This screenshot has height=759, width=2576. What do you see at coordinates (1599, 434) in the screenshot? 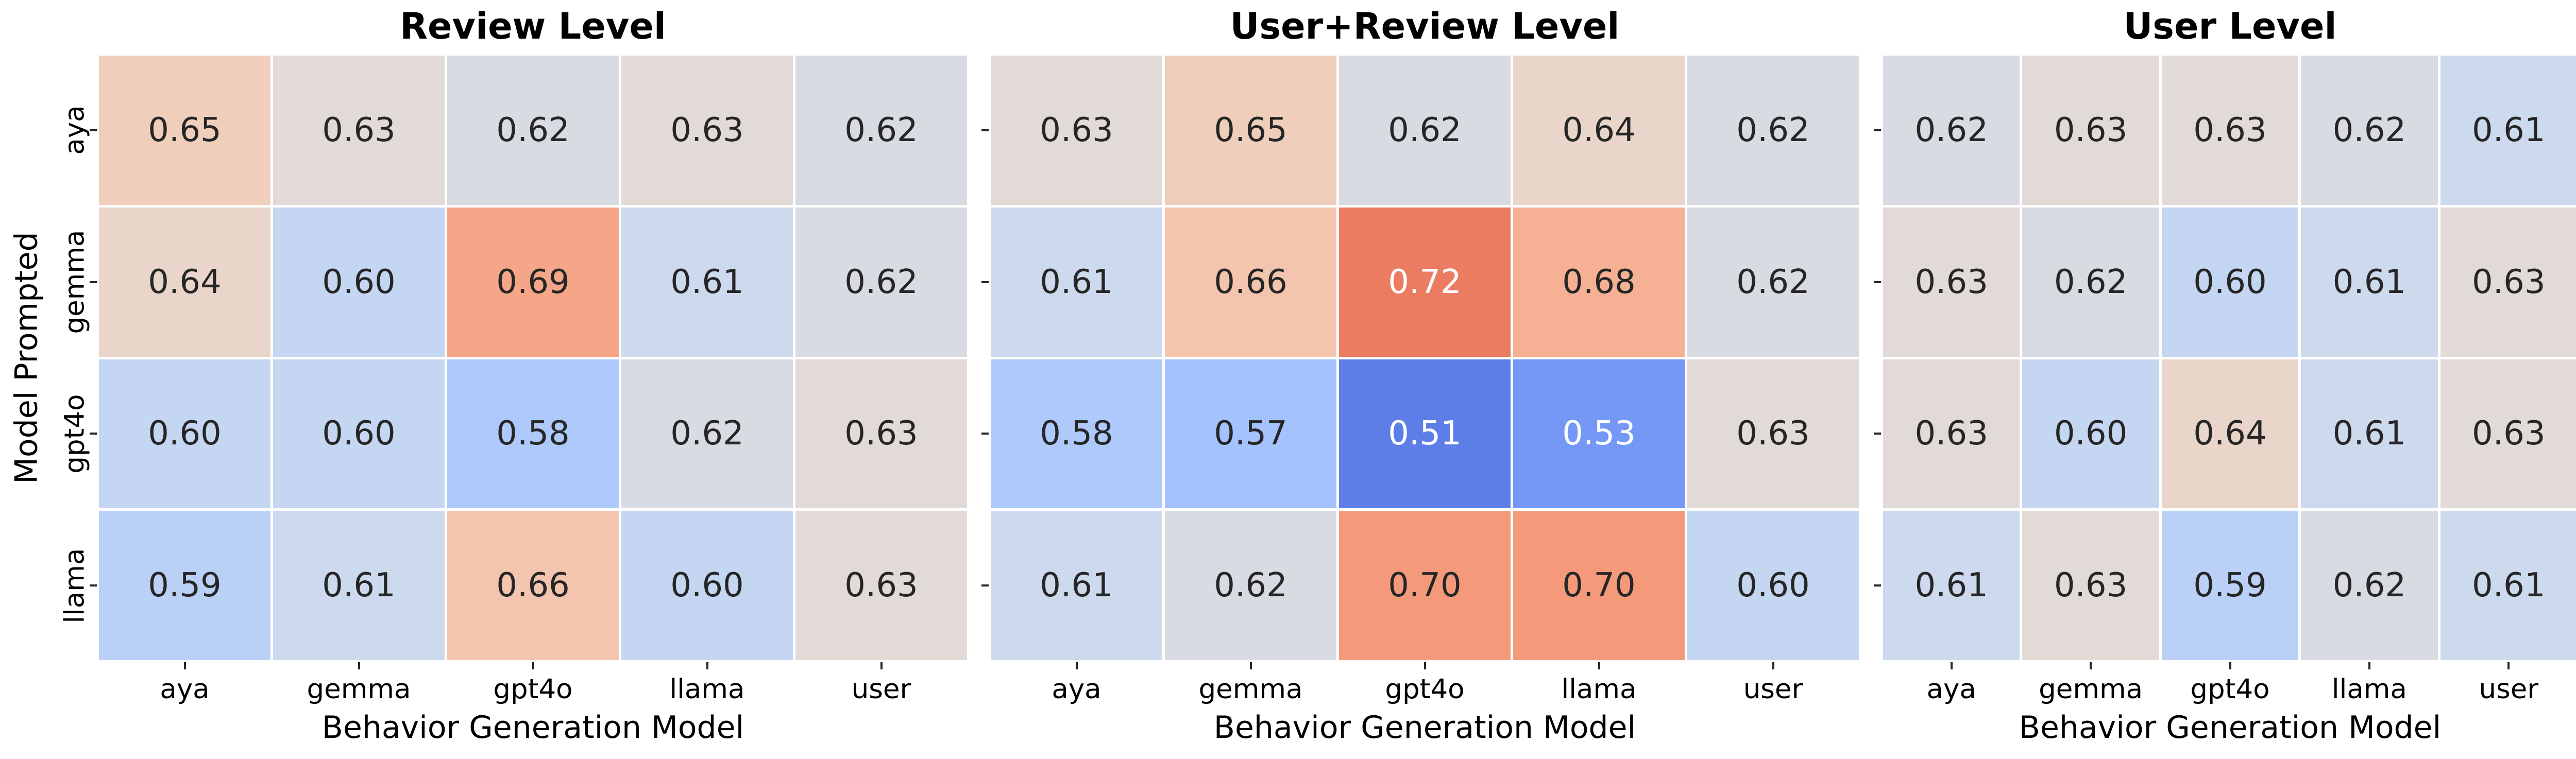
I see `heatmap-cell: 0.53` at bounding box center [1599, 434].